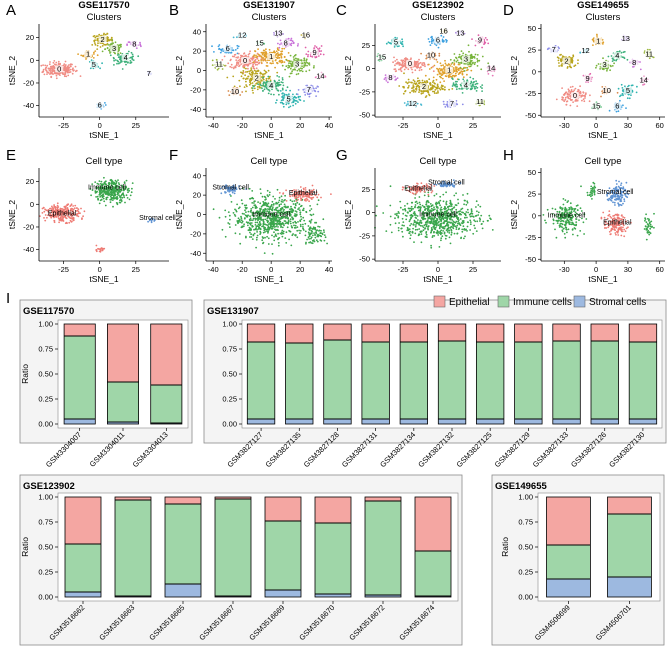 The height and width of the screenshot is (650, 669). Describe the element at coordinates (197, 175) in the screenshot. I see `y-tick-label: 40` at that location.